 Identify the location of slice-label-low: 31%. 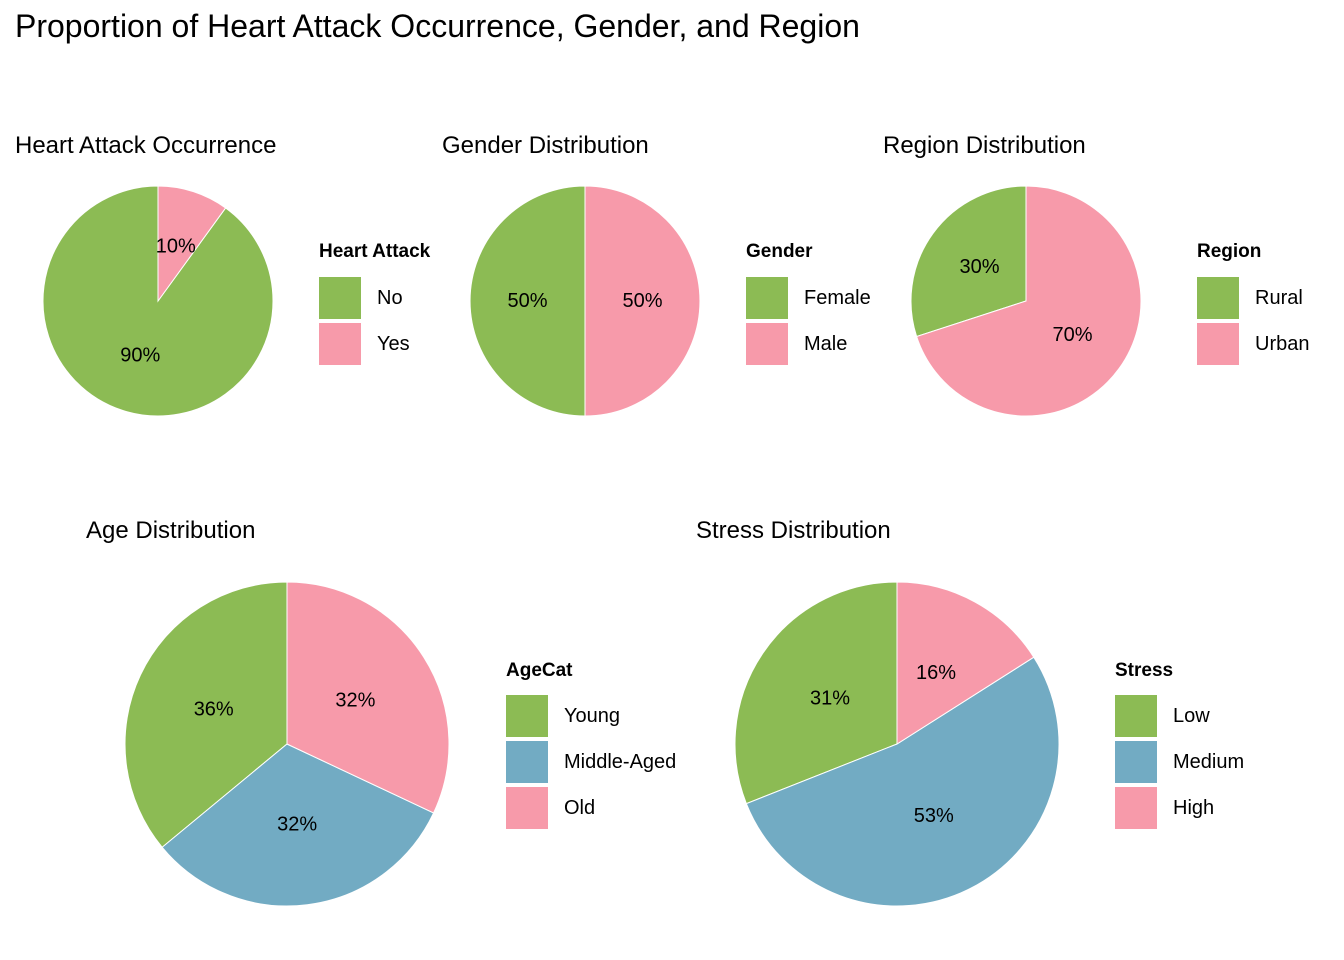
(830, 698).